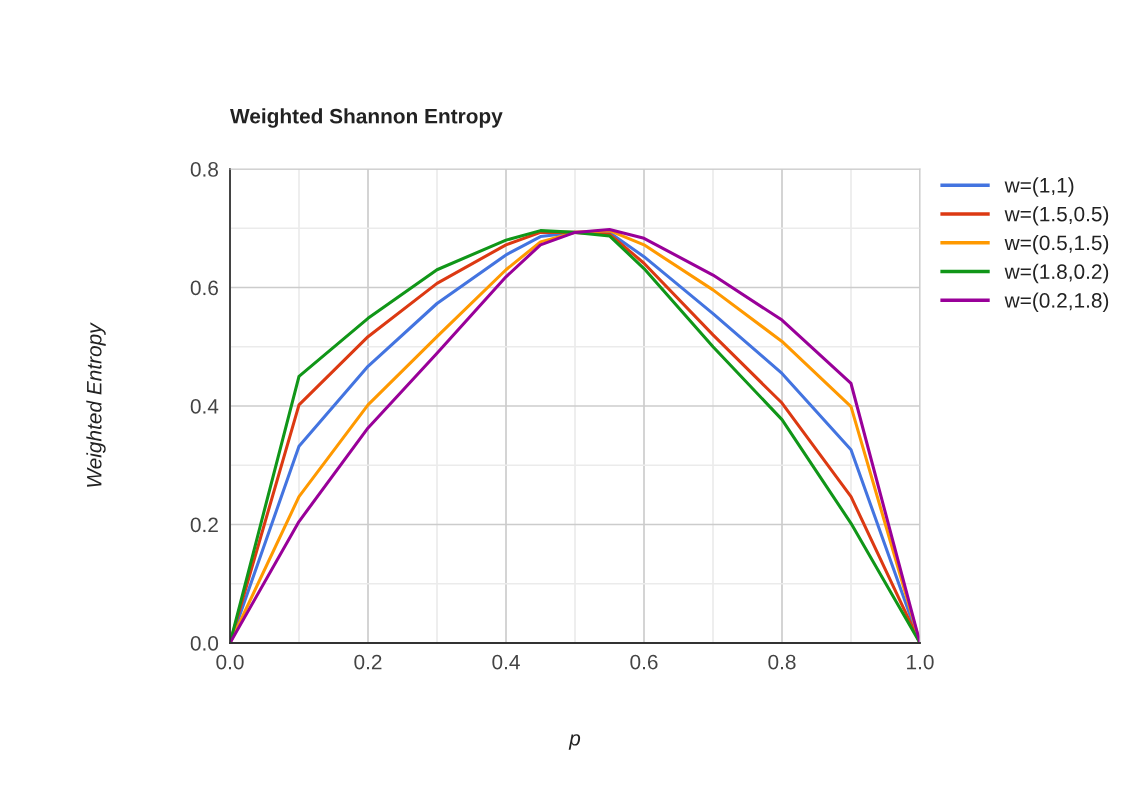  Describe the element at coordinates (1039, 187) in the screenshot. I see `legend-label: w=(1,1)` at that location.